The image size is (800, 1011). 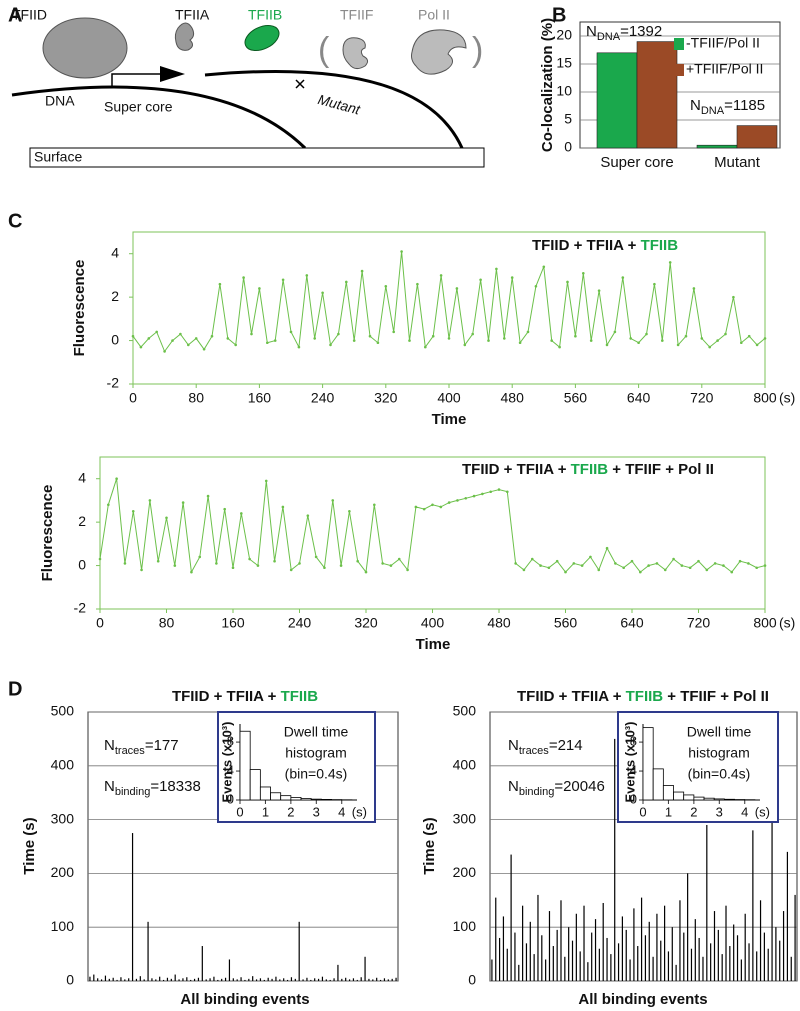 I want to click on y-axis-label: Fluorescence, so click(x=47, y=533).